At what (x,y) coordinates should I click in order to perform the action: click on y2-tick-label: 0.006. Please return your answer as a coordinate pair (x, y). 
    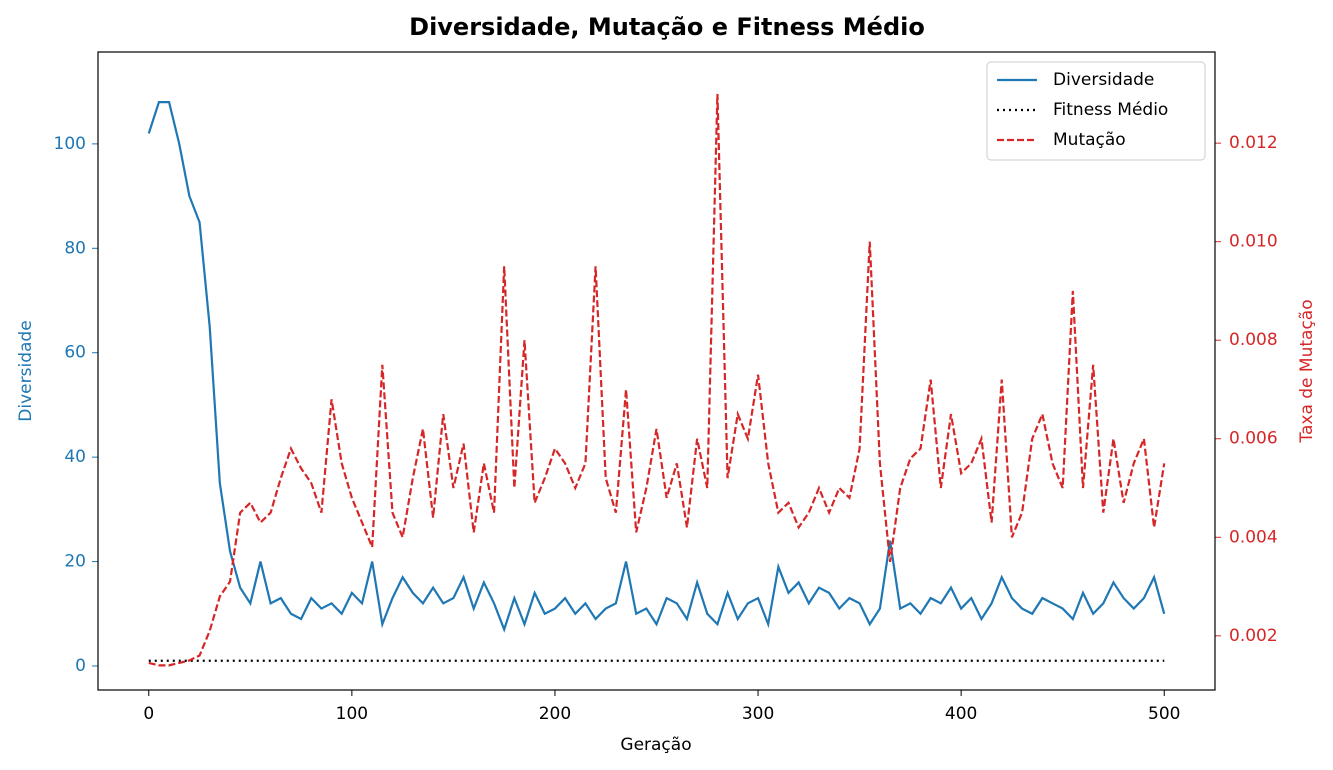
    Looking at the image, I should click on (1253, 439).